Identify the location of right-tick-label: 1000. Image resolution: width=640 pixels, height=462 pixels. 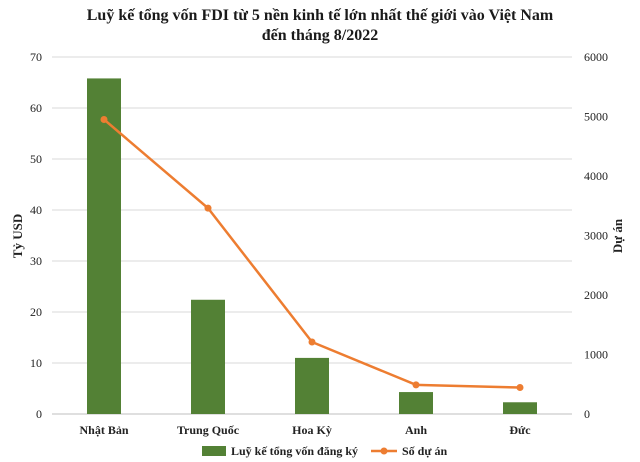
(596, 355).